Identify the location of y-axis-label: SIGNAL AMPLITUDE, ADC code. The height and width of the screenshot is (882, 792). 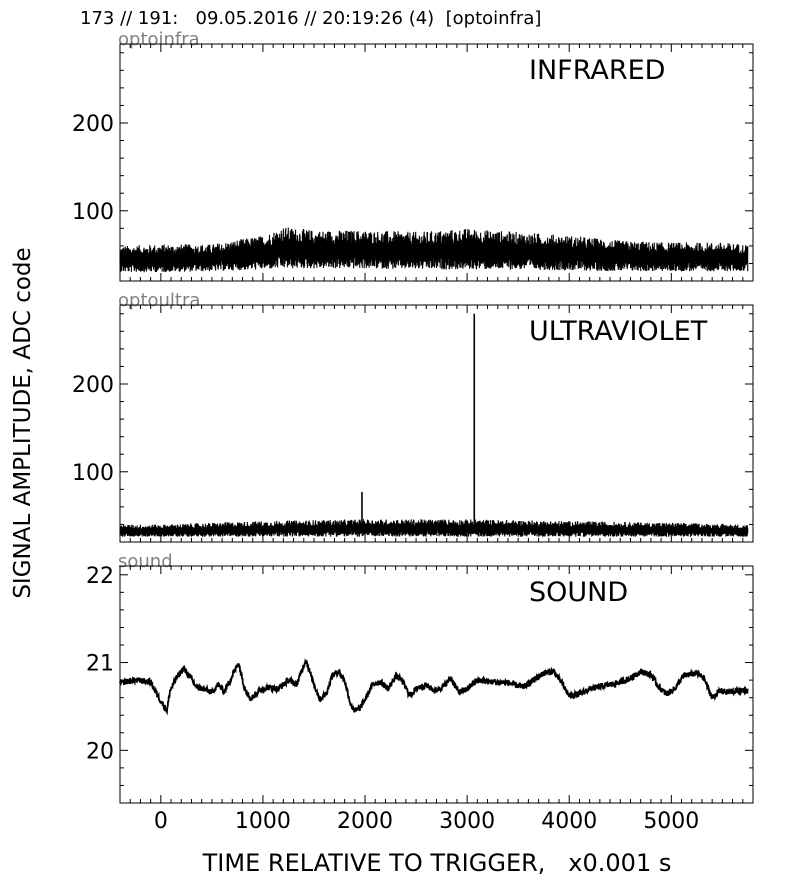
(23, 423).